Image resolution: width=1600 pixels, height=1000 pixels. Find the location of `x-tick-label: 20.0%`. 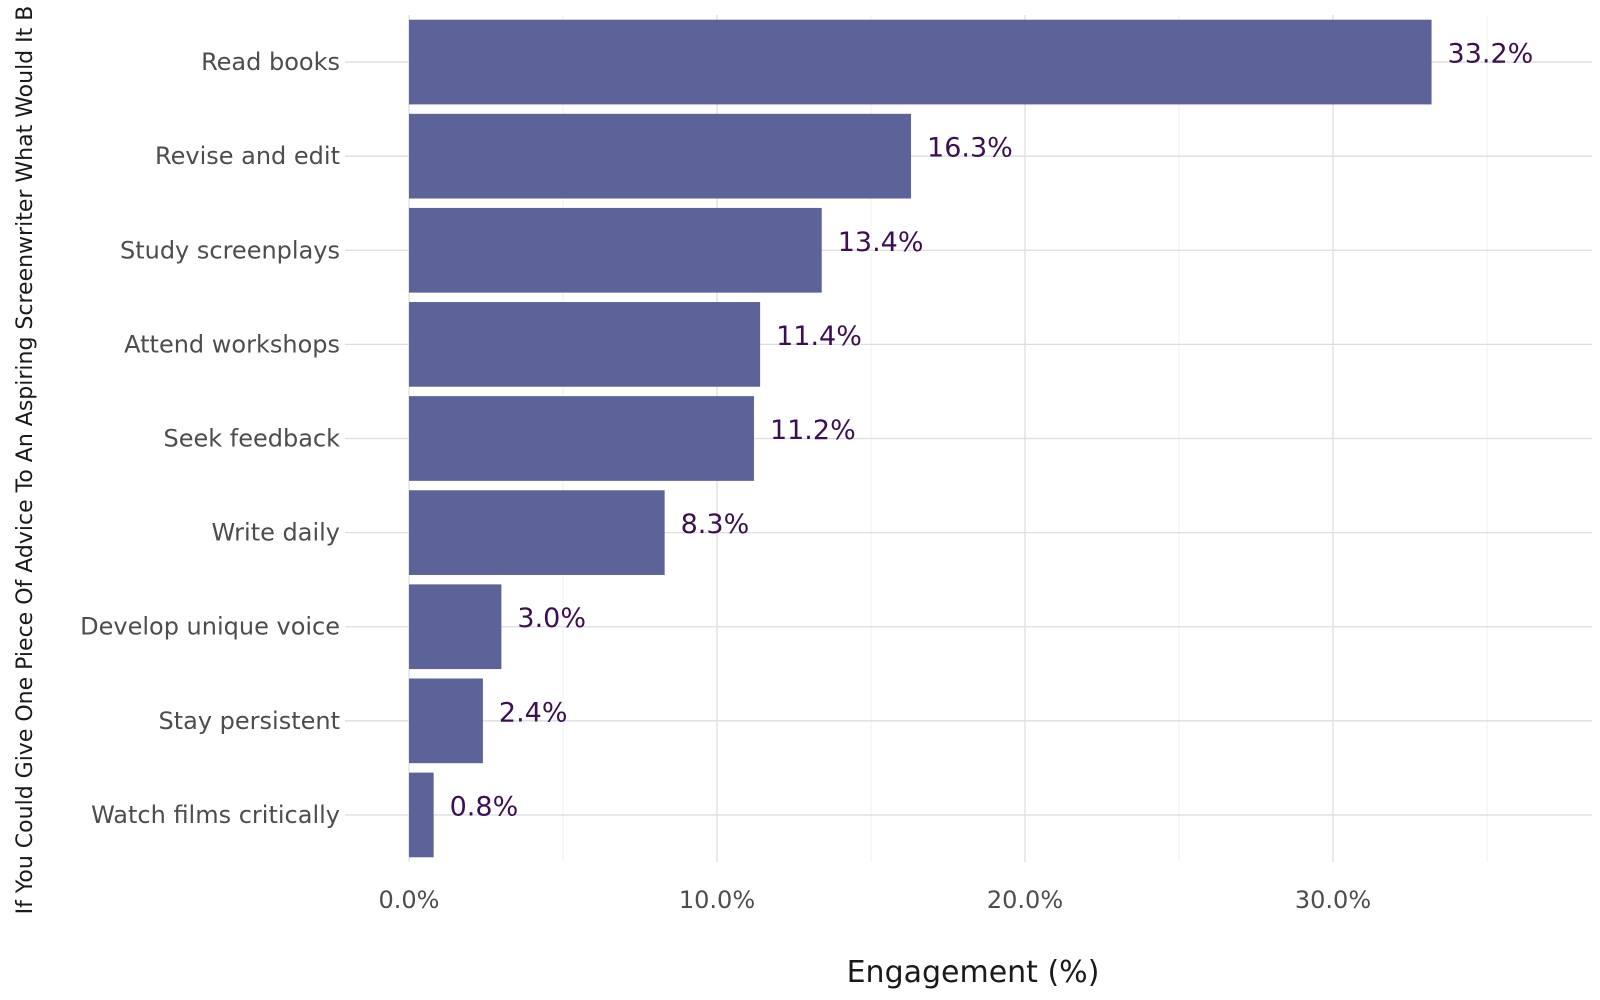

x-tick-label: 20.0% is located at coordinates (1025, 900).